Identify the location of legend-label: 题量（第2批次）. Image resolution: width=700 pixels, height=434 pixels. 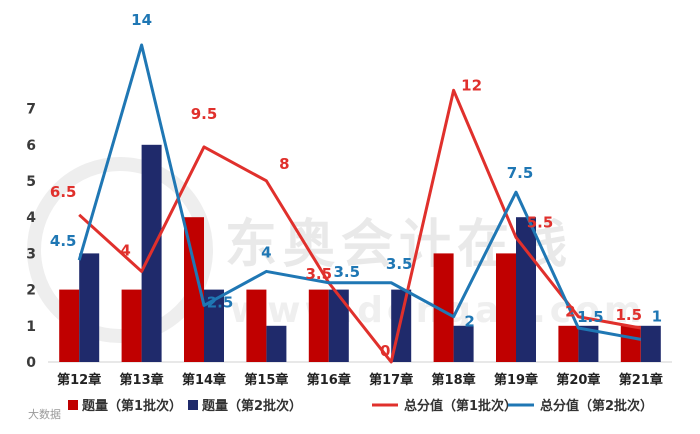
(252, 406).